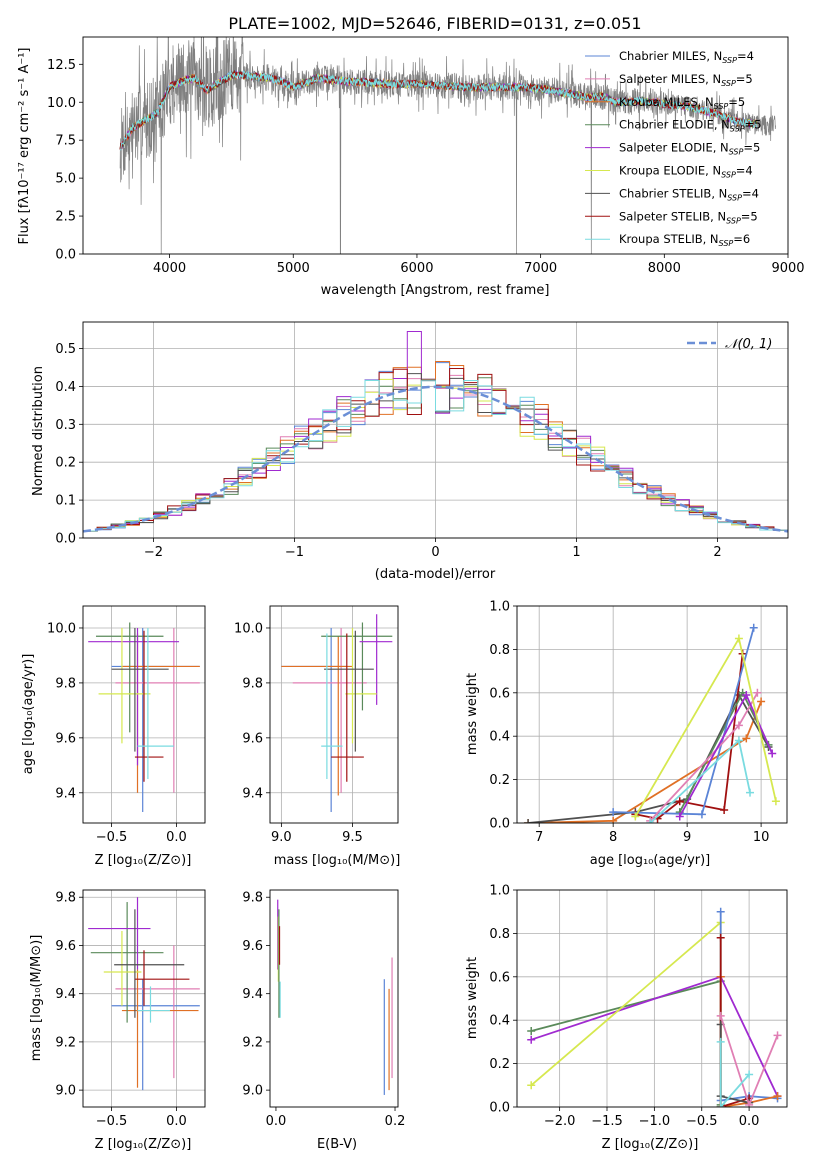  Describe the element at coordinates (689, 149) in the screenshot. I see `legend-label: Salpeter ELODIE, NSSP=5` at that location.